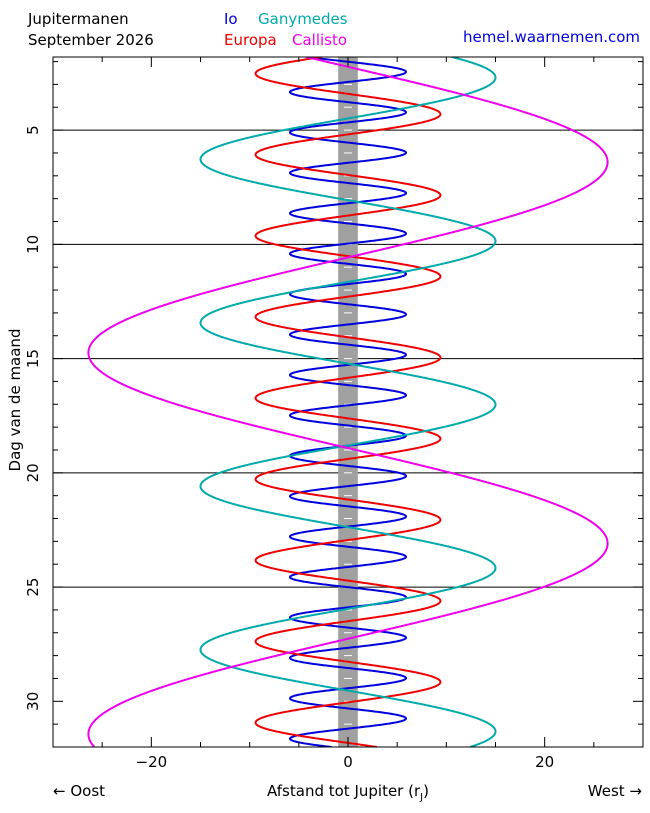 This screenshot has height=813, width=650. Describe the element at coordinates (319, 40) in the screenshot. I see `legend-callisto: Callisto` at that location.